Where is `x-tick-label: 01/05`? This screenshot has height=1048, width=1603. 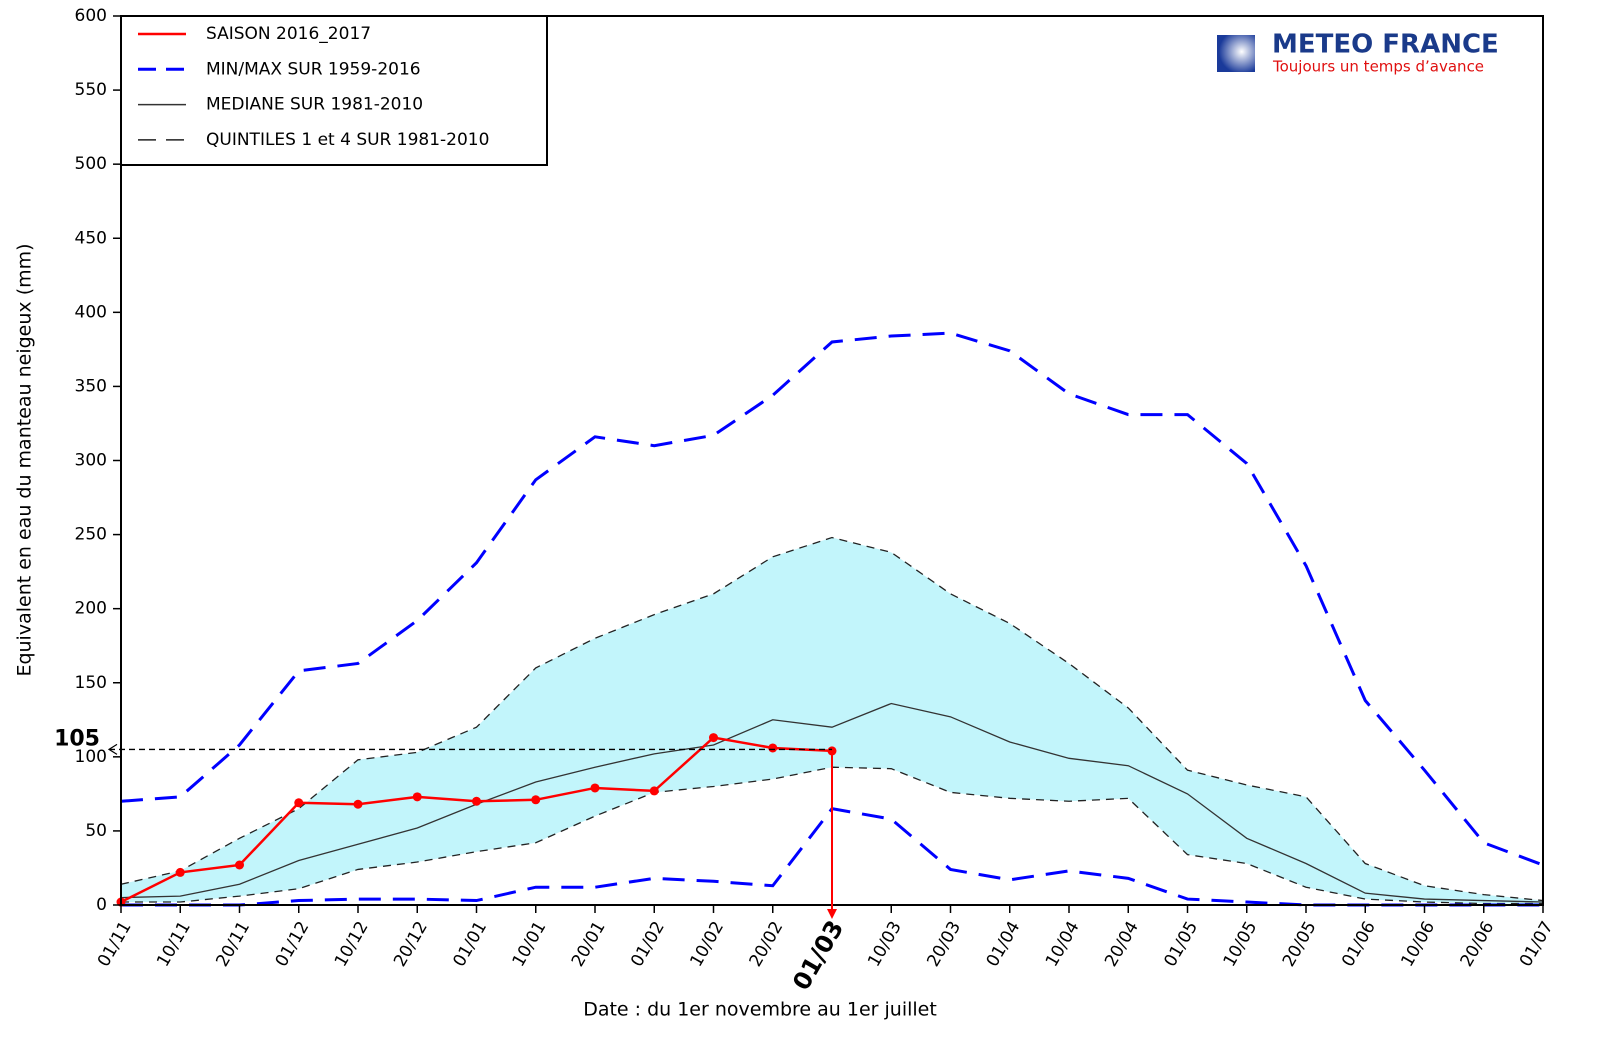 x-tick-label: 01/05 is located at coordinates (1181, 944).